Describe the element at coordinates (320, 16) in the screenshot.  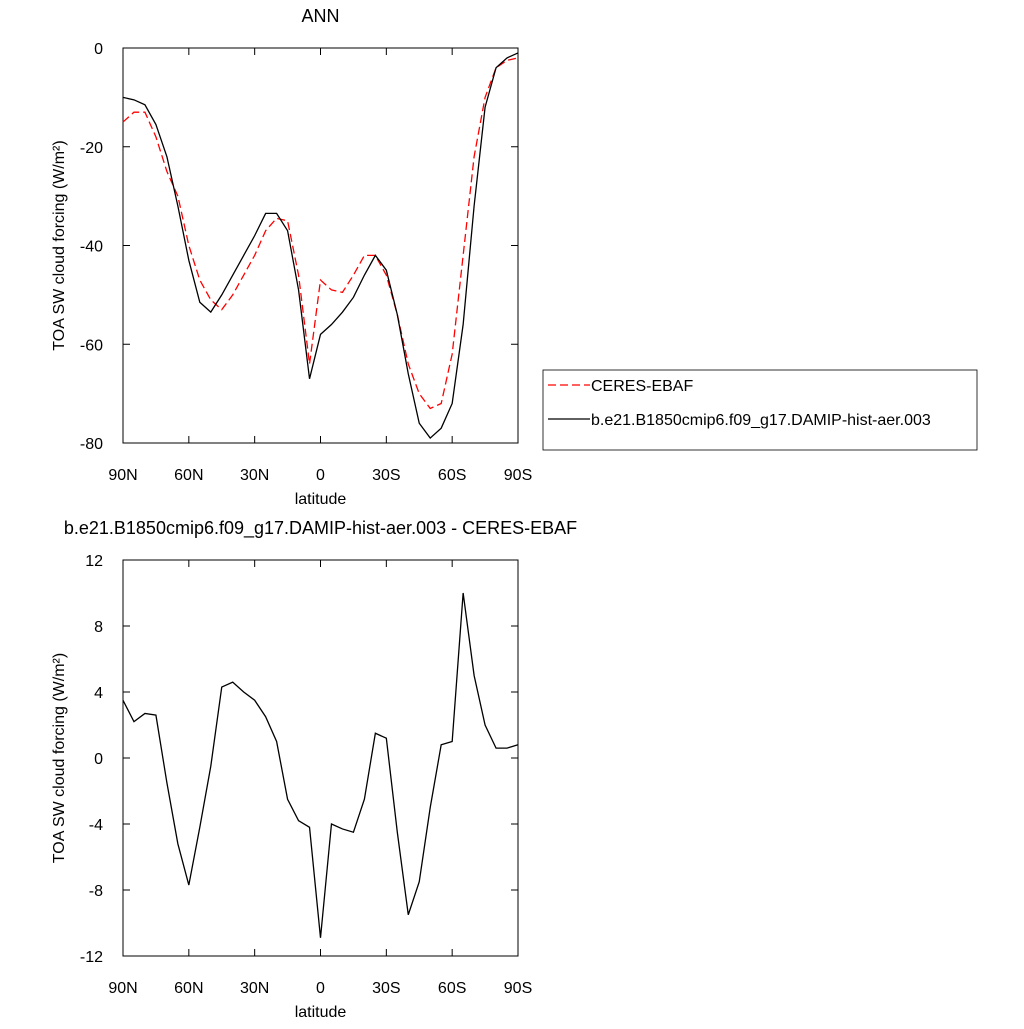
I see `chart-title: ANN` at that location.